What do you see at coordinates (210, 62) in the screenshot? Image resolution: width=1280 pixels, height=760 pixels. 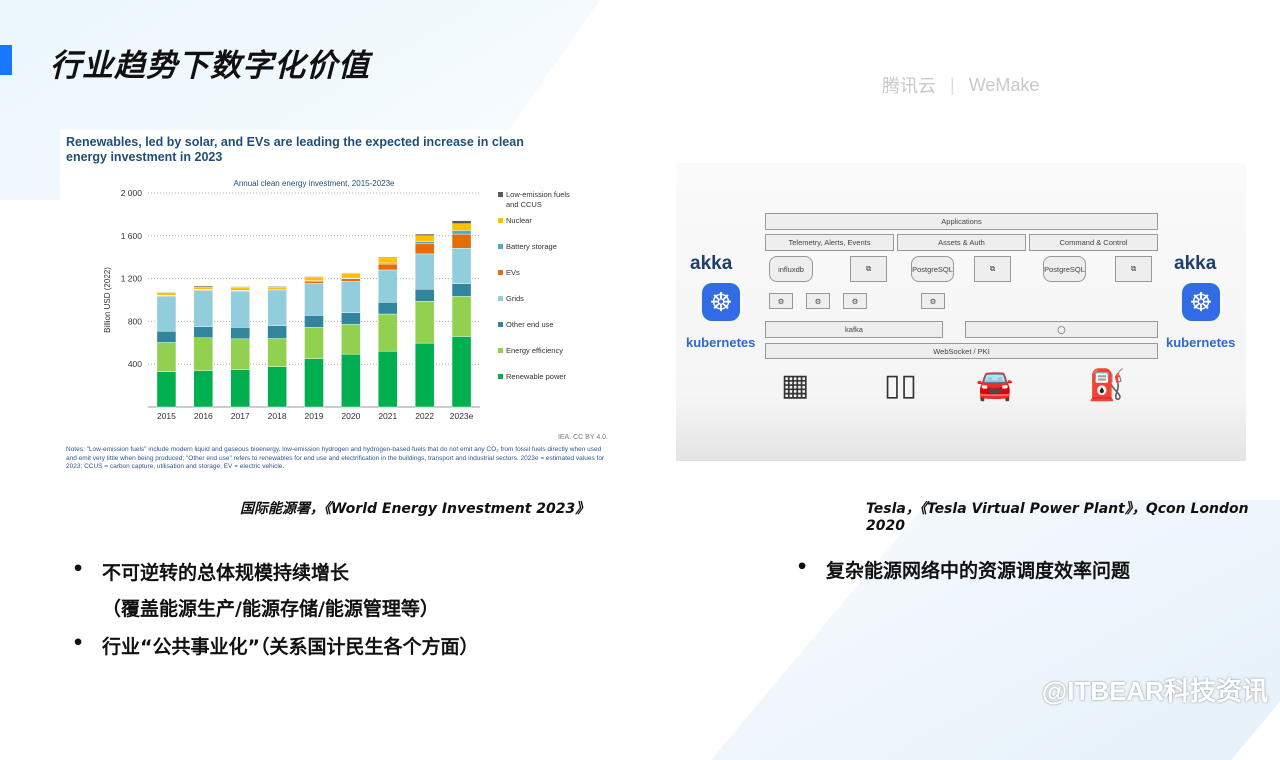 I see `slide-title: 行业趋势下数字化价值` at bounding box center [210, 62].